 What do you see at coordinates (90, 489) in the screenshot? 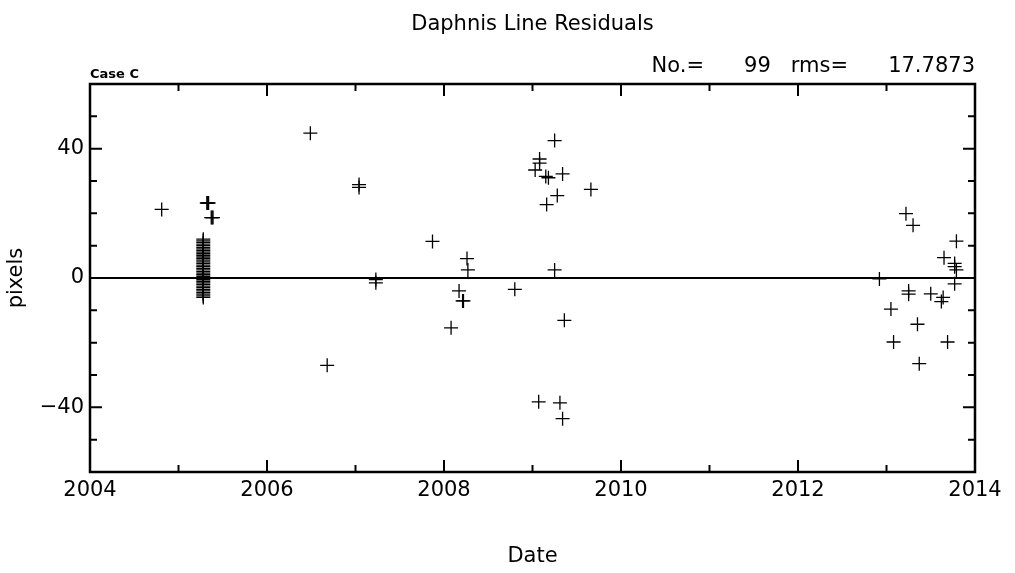
I see `x-tick-label: 2004` at bounding box center [90, 489].